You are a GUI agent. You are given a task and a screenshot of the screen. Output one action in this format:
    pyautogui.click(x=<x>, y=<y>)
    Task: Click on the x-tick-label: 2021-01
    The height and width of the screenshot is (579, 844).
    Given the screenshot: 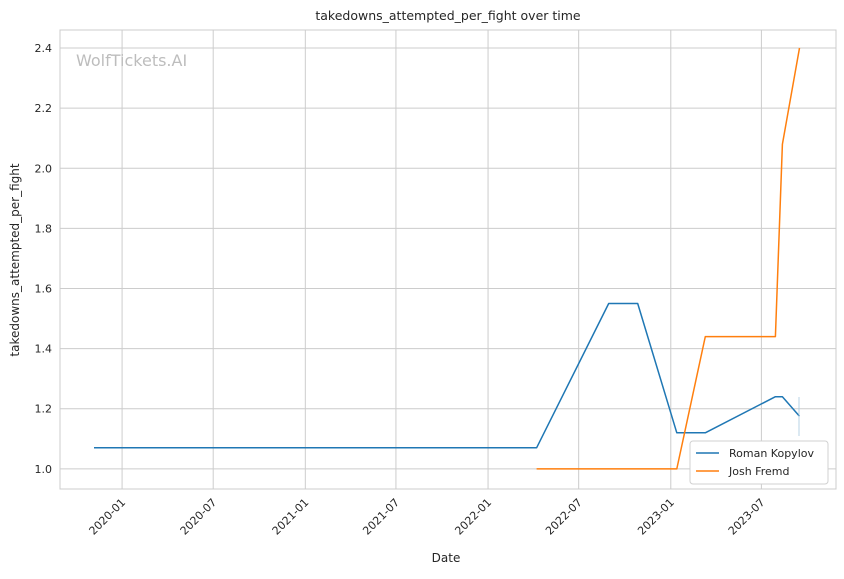 What is the action you would take?
    pyautogui.click(x=291, y=517)
    